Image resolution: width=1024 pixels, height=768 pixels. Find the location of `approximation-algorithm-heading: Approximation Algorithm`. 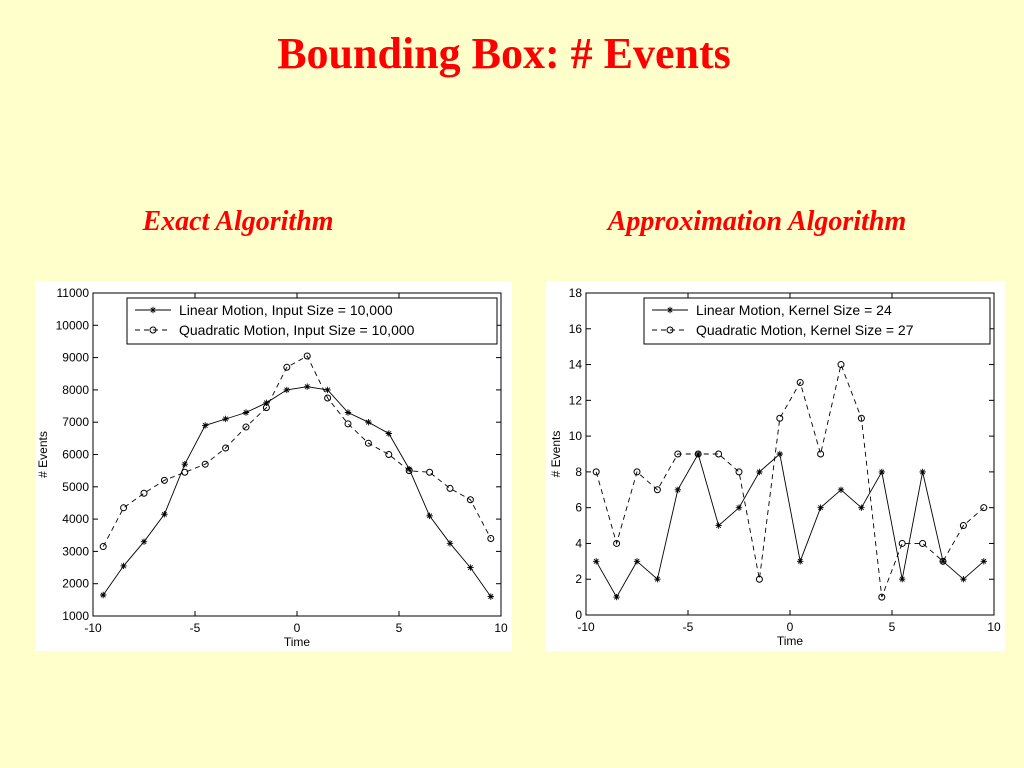

approximation-algorithm-heading: Approximation Algorithm is located at coordinates (757, 221).